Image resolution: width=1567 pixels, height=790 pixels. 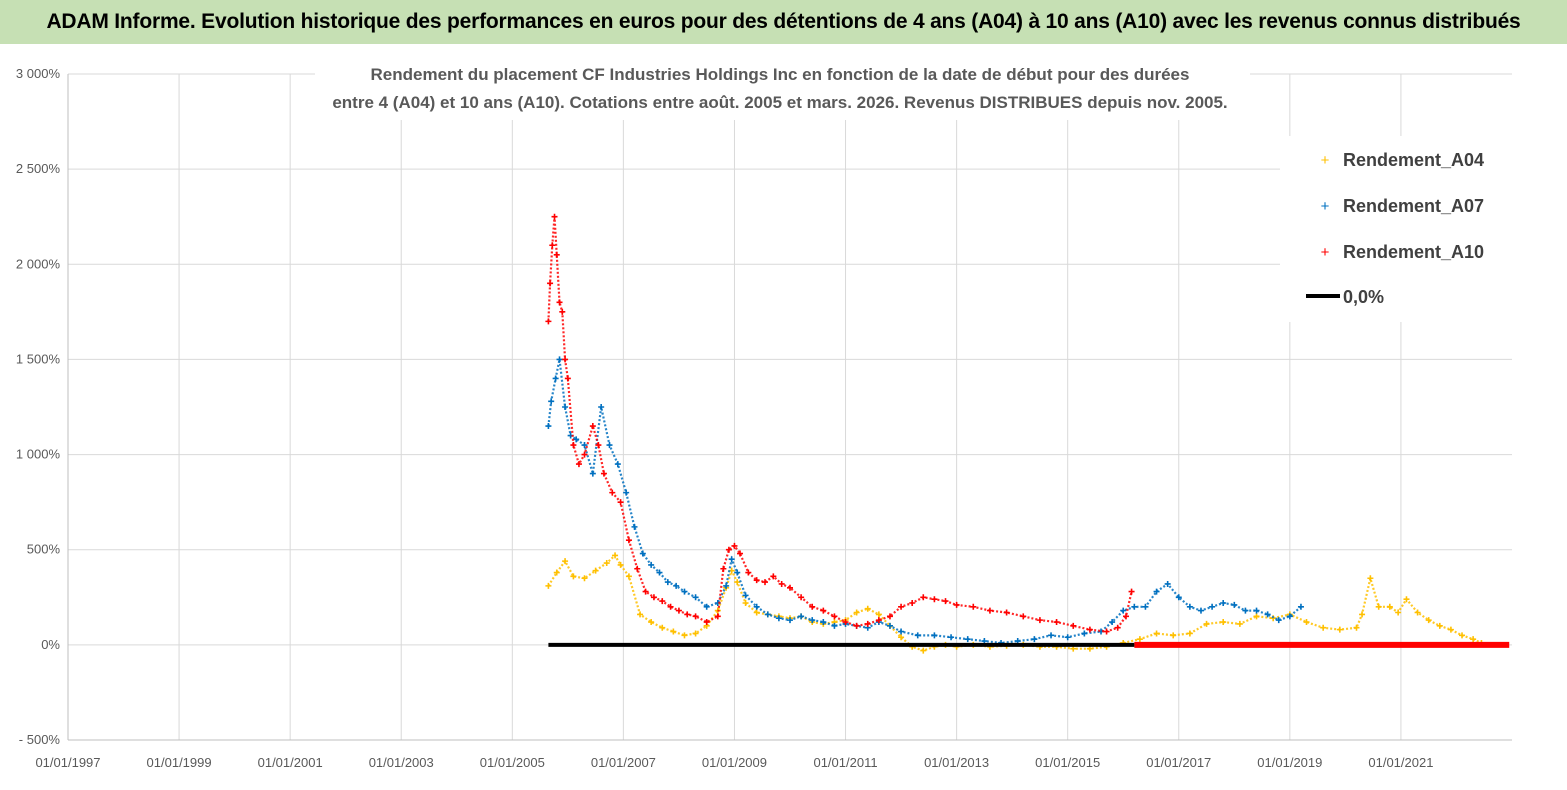 I want to click on x-tick-label: 01/01/2021, so click(x=1400, y=762).